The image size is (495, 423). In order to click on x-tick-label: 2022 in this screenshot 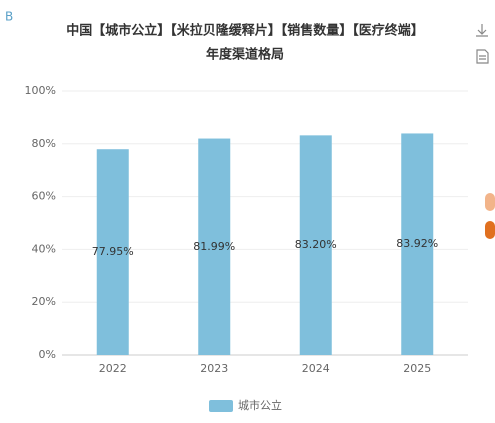, I will do `click(113, 368)`.